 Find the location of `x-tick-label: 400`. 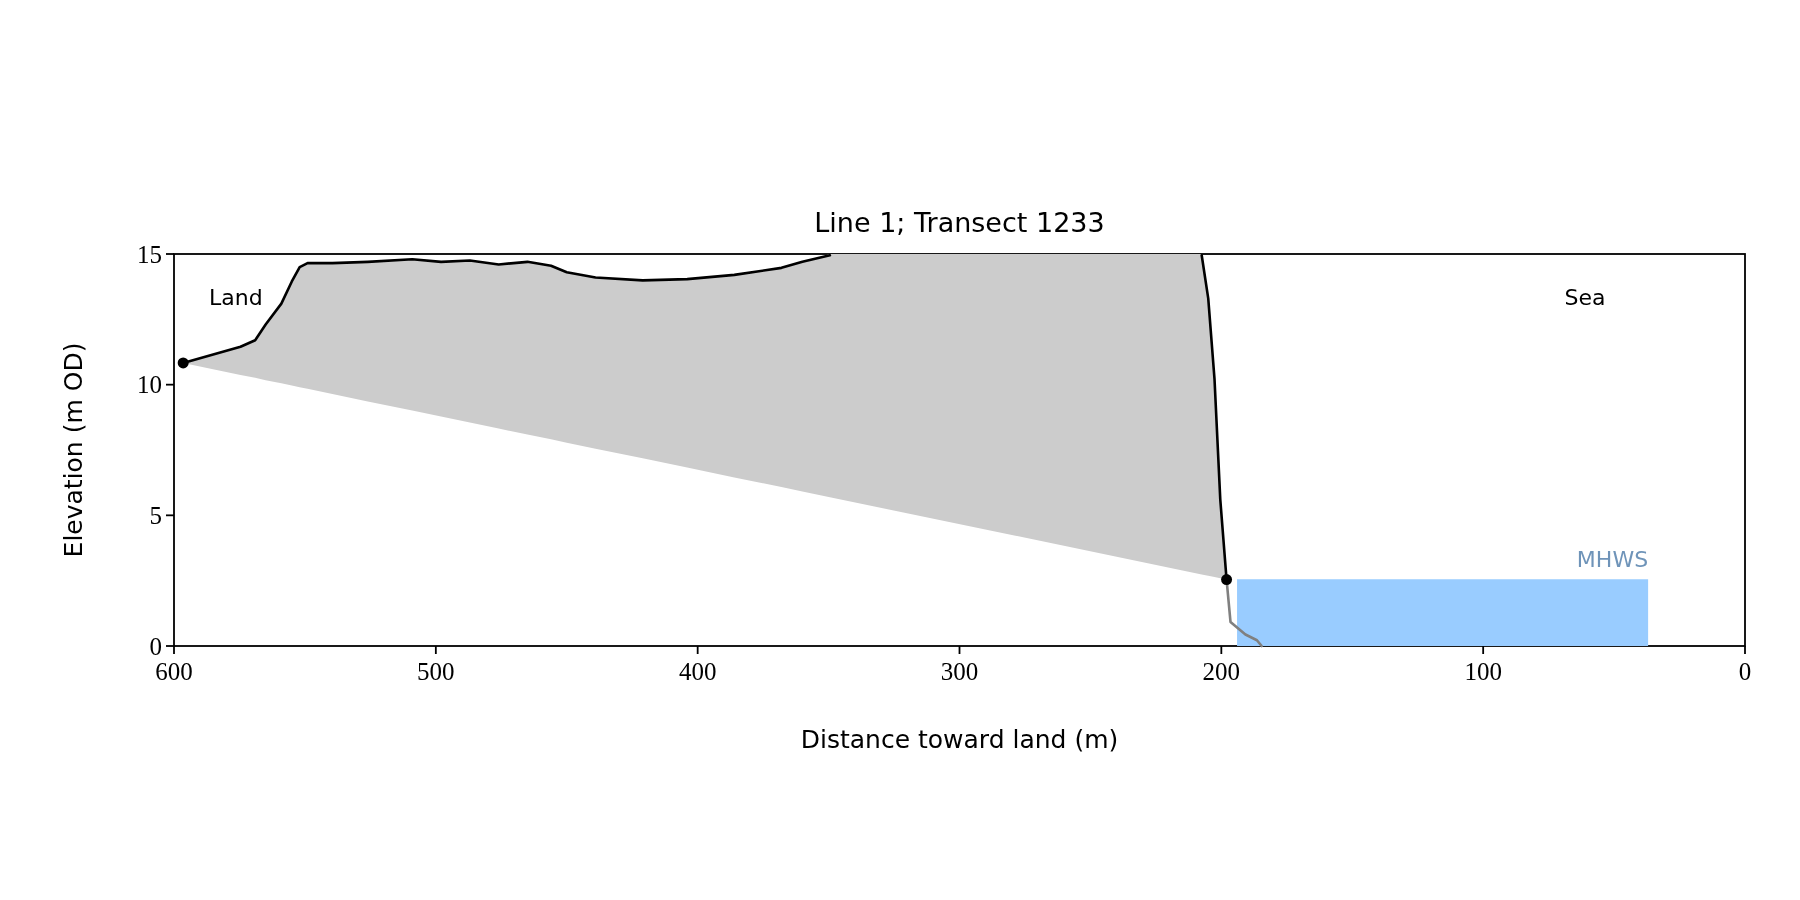

x-tick-label: 400 is located at coordinates (697, 671).